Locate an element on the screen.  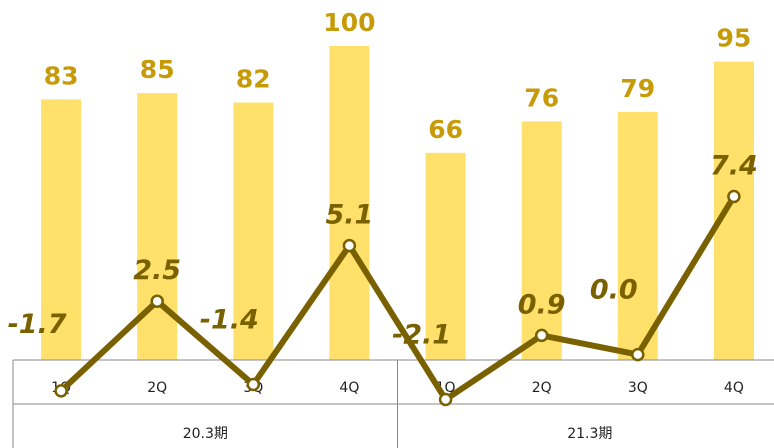
line-value-label: 0.0 is located at coordinates (614, 290).